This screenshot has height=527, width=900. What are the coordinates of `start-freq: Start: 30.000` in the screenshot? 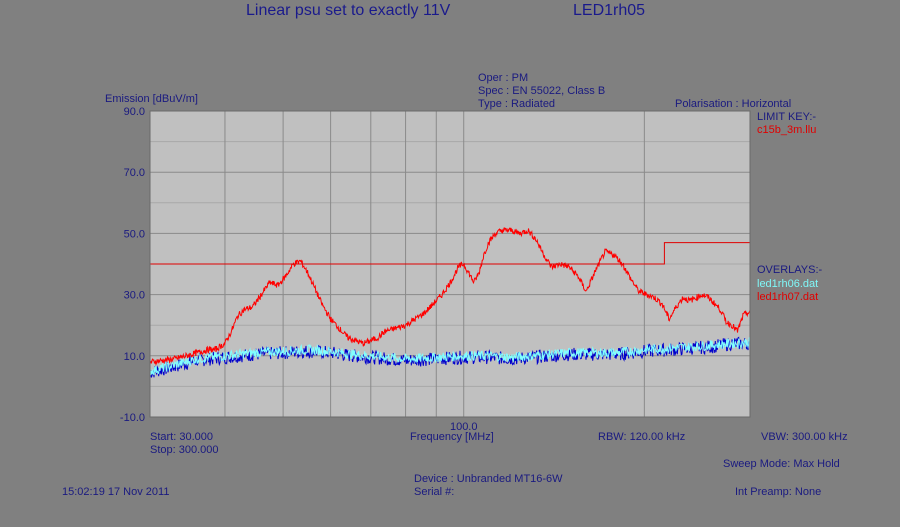 It's located at (181, 437).